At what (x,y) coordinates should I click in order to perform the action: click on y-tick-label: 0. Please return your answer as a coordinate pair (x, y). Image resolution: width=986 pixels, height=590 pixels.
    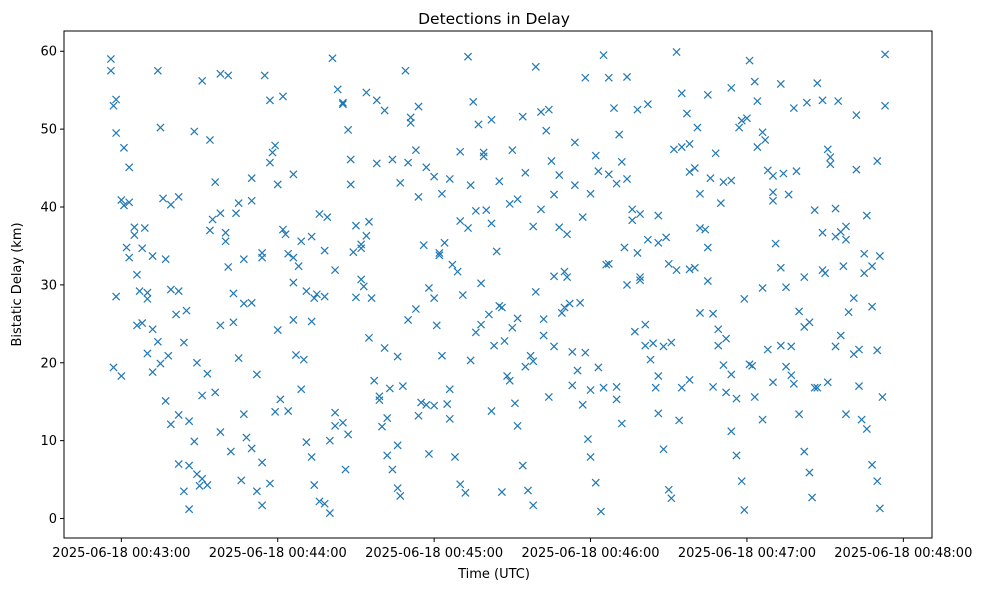
    Looking at the image, I should click on (53, 519).